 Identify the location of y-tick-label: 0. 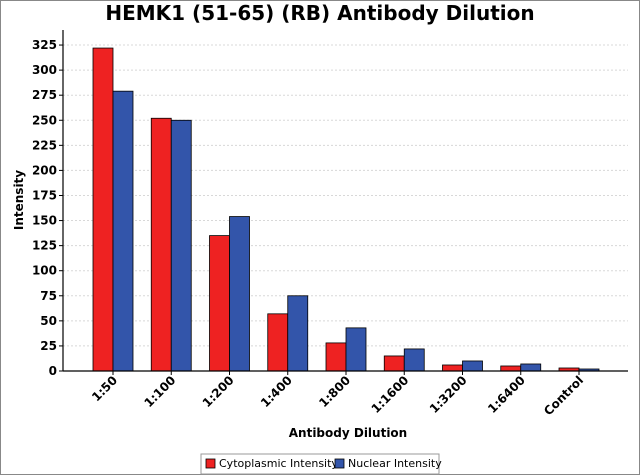
(53, 371).